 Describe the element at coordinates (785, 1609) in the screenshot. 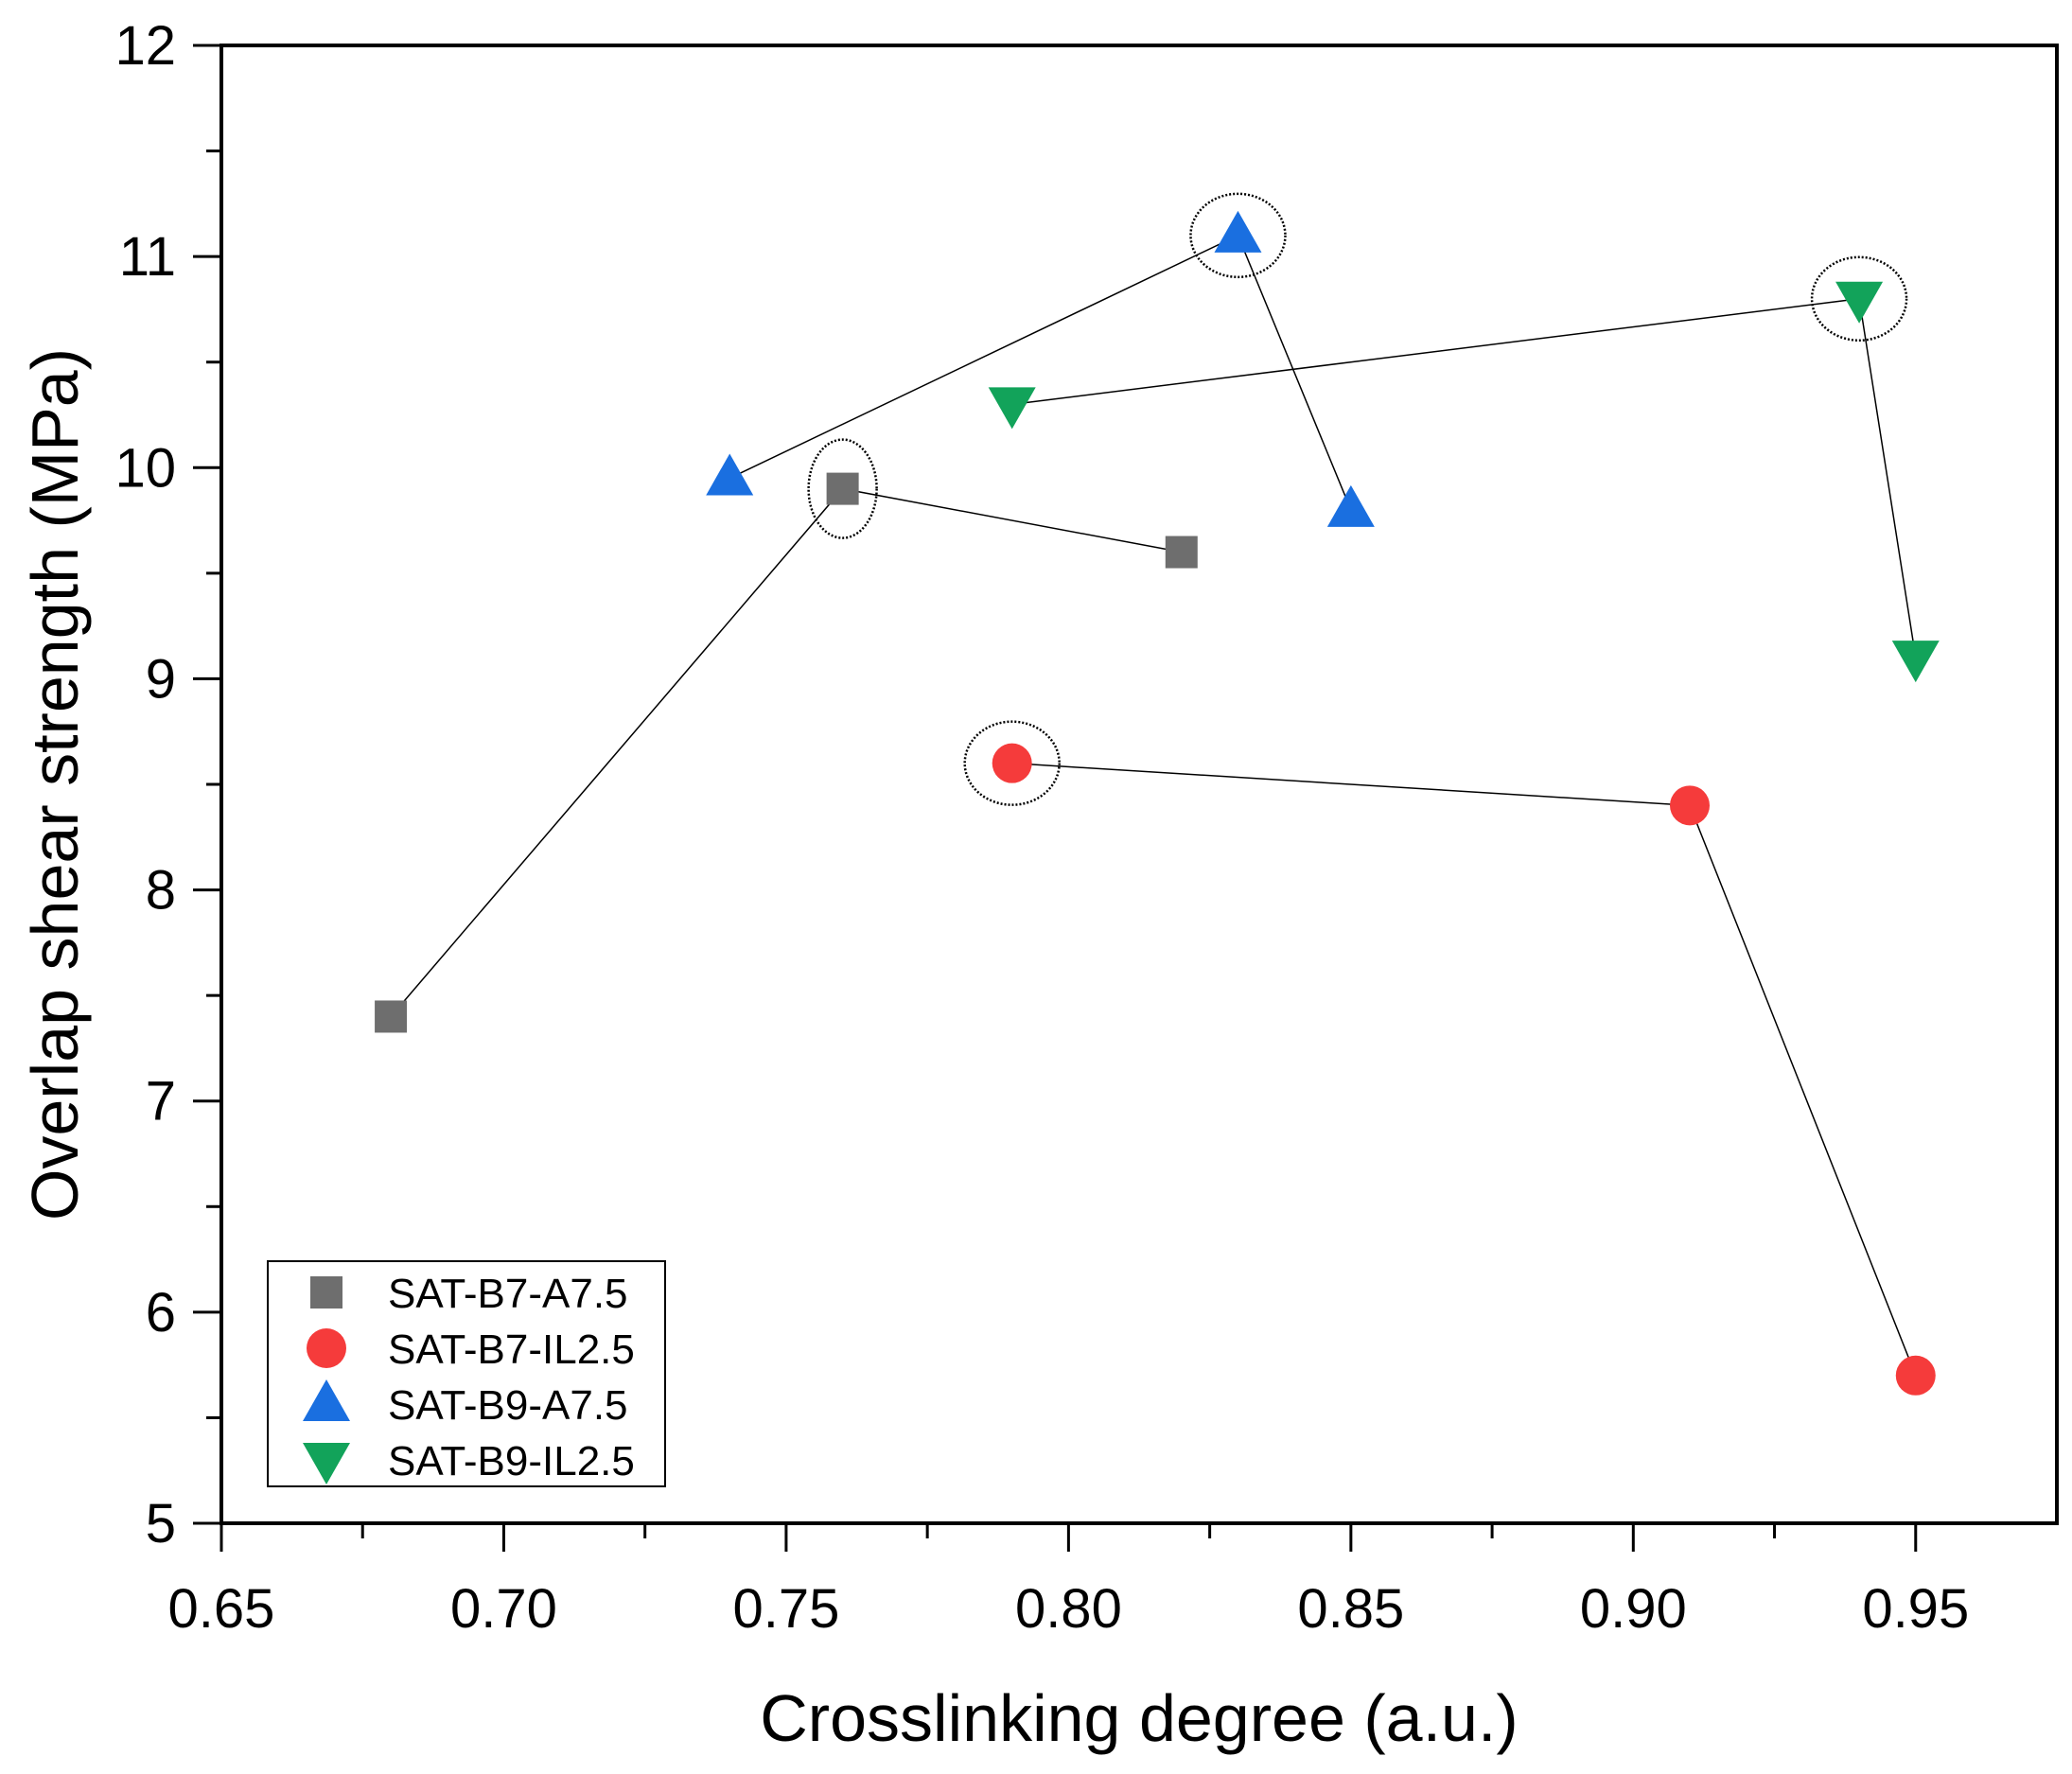

I see `x-tick-label: 0.75` at that location.